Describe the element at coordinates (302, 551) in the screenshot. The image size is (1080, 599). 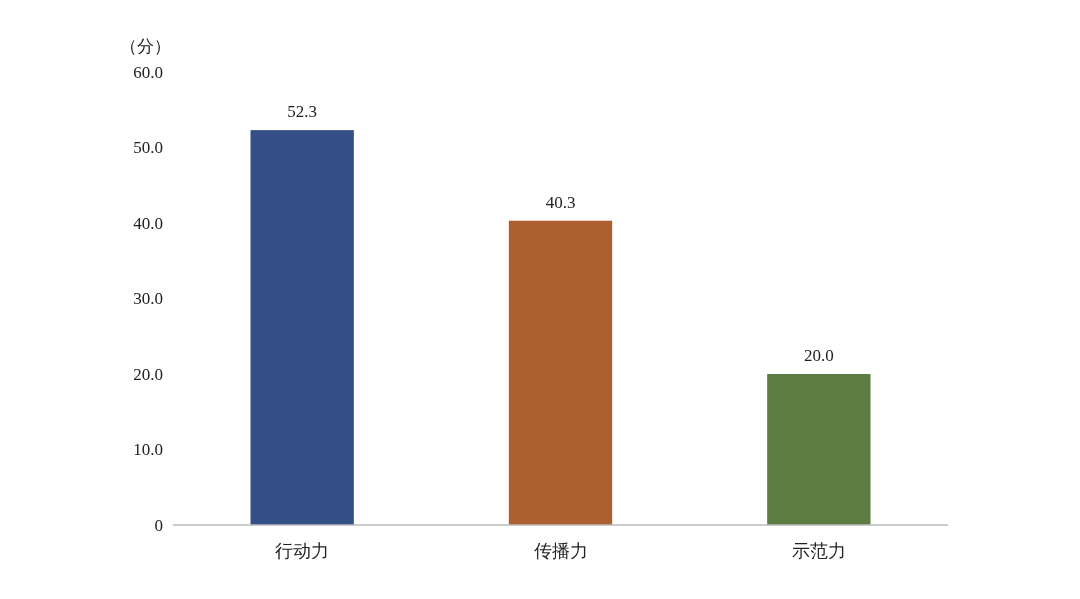
I see `x-tick-label: 行动力` at that location.